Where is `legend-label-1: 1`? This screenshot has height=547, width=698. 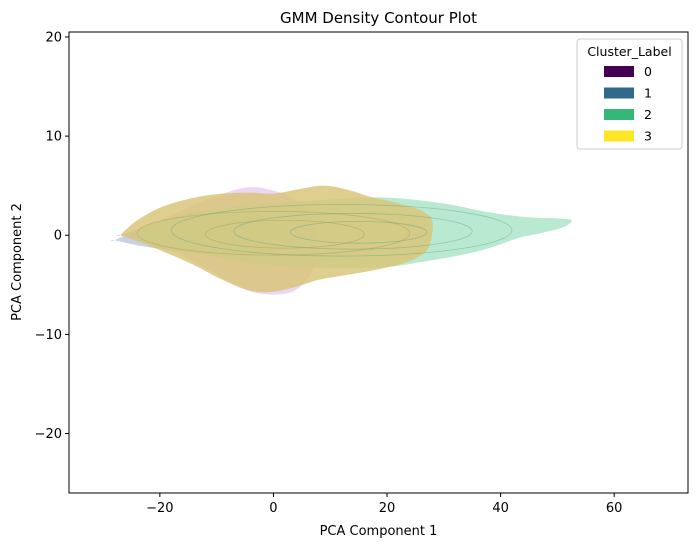 legend-label-1: 1 is located at coordinates (648, 93).